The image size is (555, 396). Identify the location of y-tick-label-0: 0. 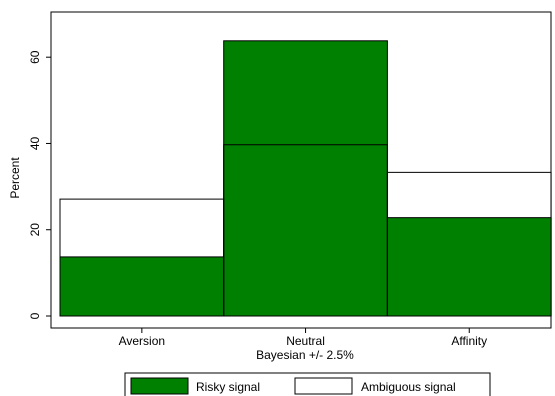
(35, 315).